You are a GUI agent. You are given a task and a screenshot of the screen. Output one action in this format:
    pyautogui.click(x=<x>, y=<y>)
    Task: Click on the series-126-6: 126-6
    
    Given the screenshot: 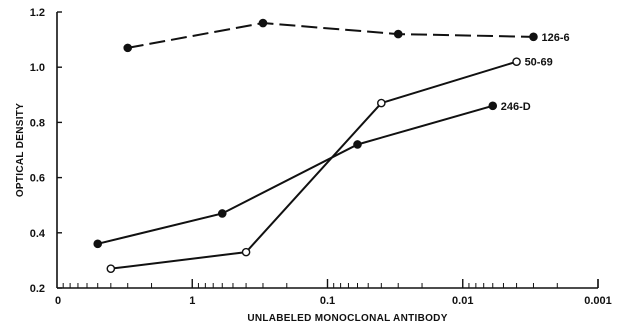 What is the action you would take?
    pyautogui.click(x=346, y=35)
    